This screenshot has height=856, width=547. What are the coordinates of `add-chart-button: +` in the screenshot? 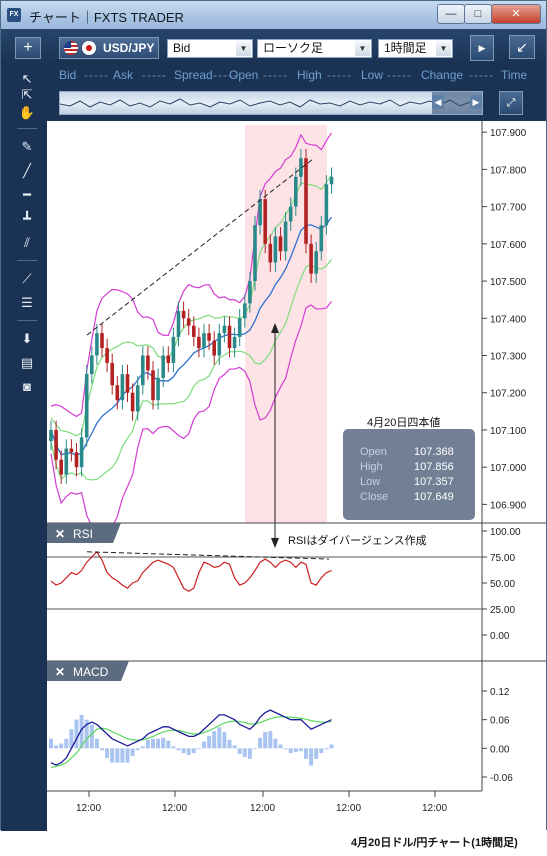 It's located at (28, 48).